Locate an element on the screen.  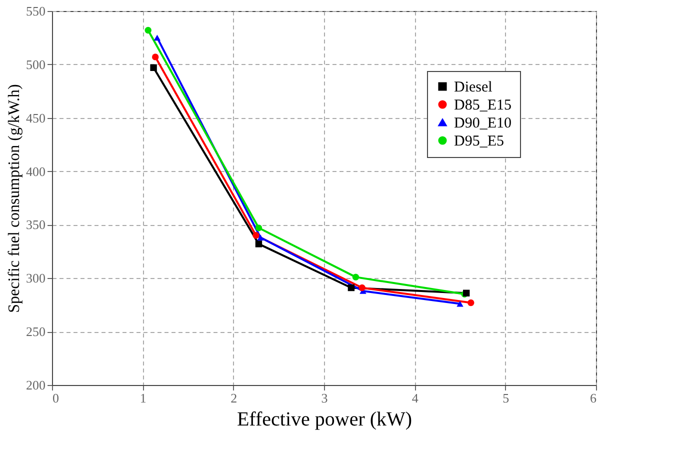
y-tick-label: 550 is located at coordinates (36, 11).